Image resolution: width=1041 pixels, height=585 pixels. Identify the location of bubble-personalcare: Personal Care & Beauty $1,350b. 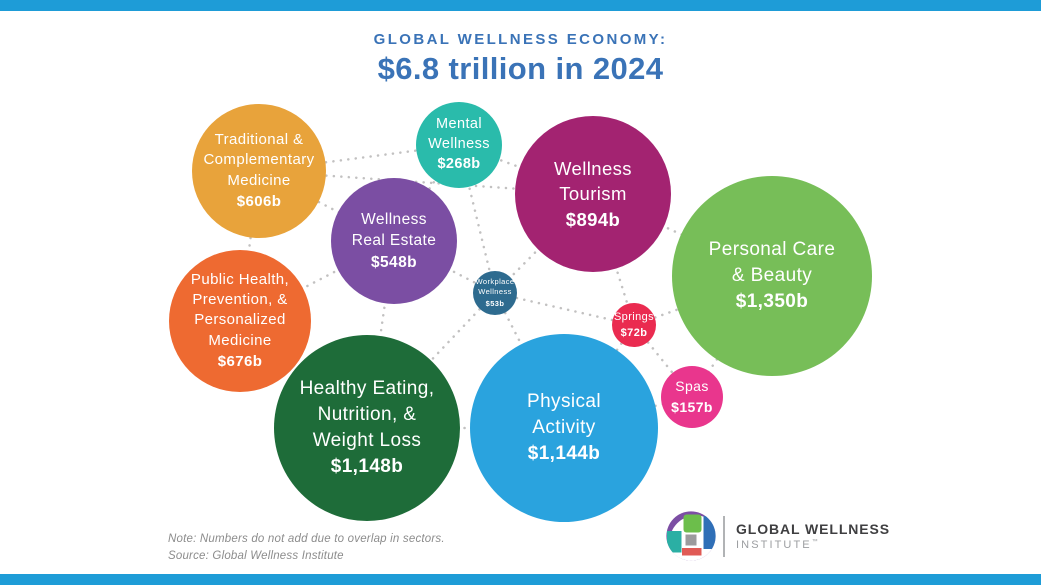
(772, 276).